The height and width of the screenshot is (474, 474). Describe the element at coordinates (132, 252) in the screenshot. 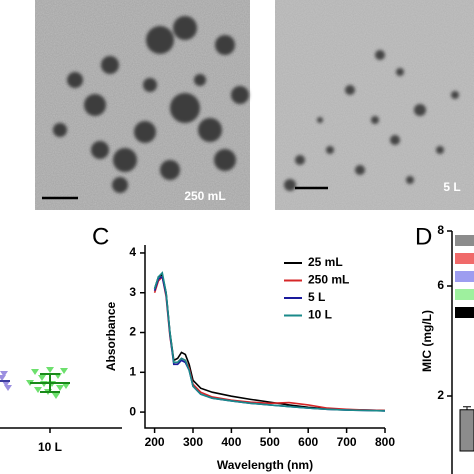

I see `y-tick-label: 4` at that location.